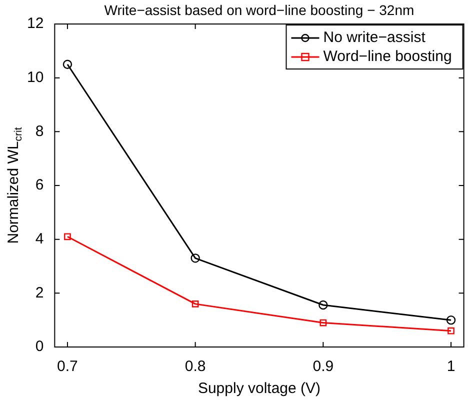  I want to click on y-tick-label: 0, so click(39, 347).